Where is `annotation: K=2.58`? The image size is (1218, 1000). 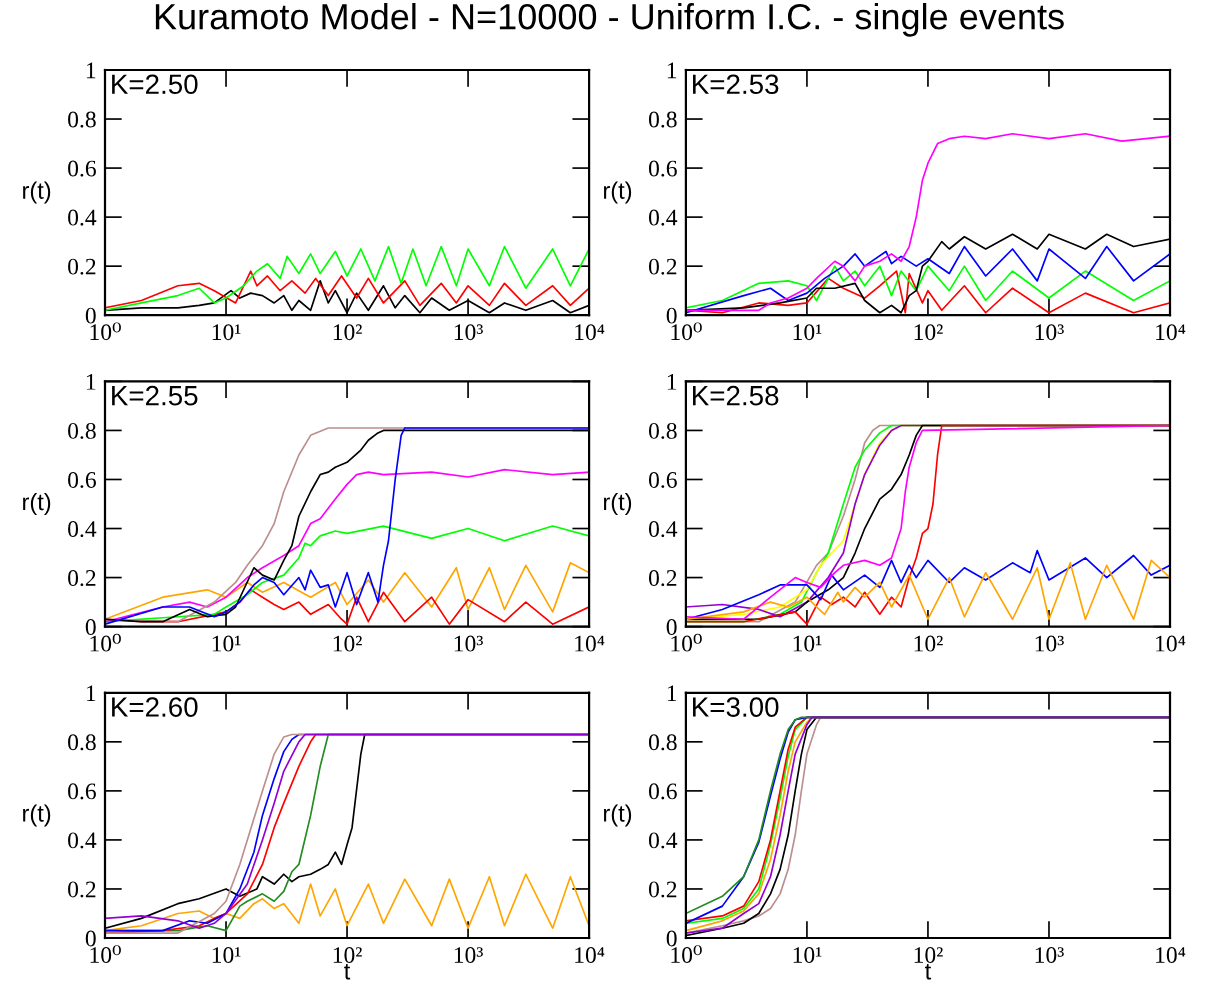
annotation: K=2.58 is located at coordinates (736, 395).